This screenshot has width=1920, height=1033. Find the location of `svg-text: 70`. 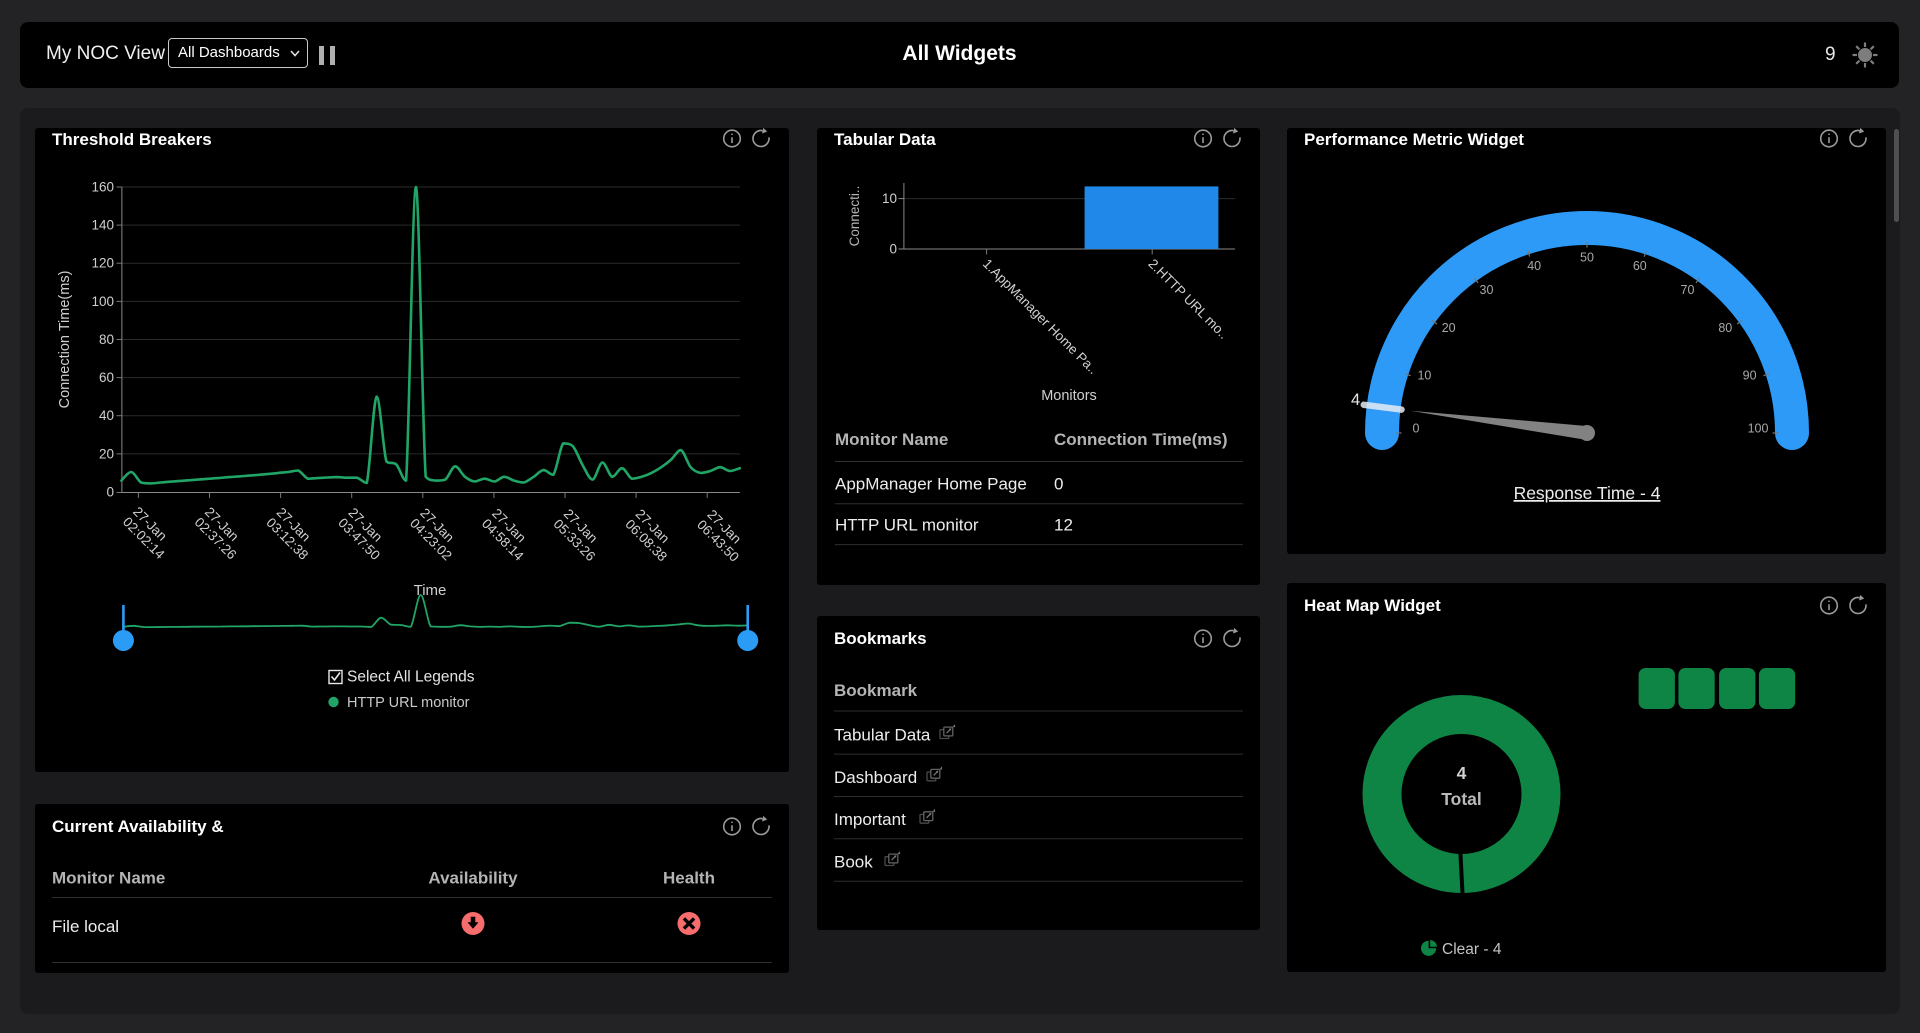

svg-text: 70 is located at coordinates (1688, 290).